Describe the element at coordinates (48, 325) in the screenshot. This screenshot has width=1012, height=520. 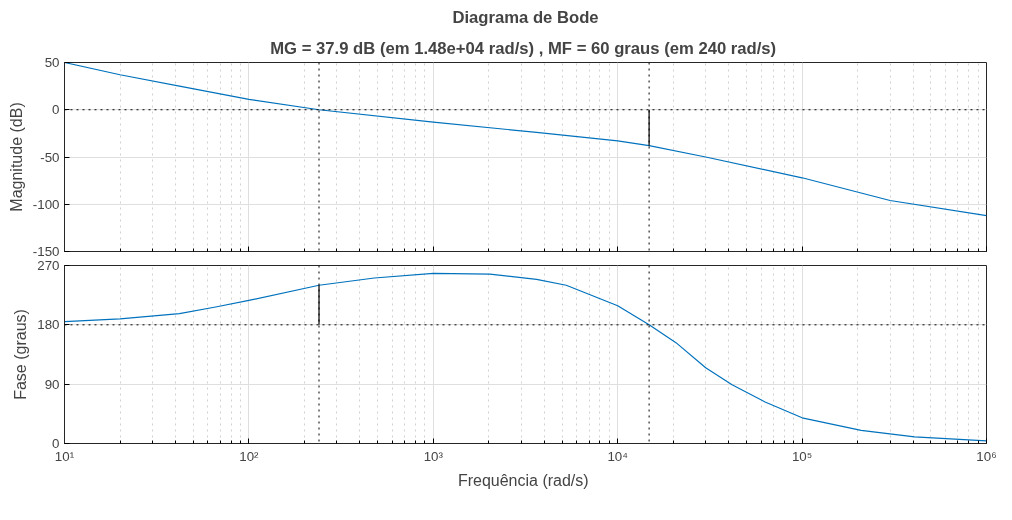
I see `y-tick-label: 180` at that location.